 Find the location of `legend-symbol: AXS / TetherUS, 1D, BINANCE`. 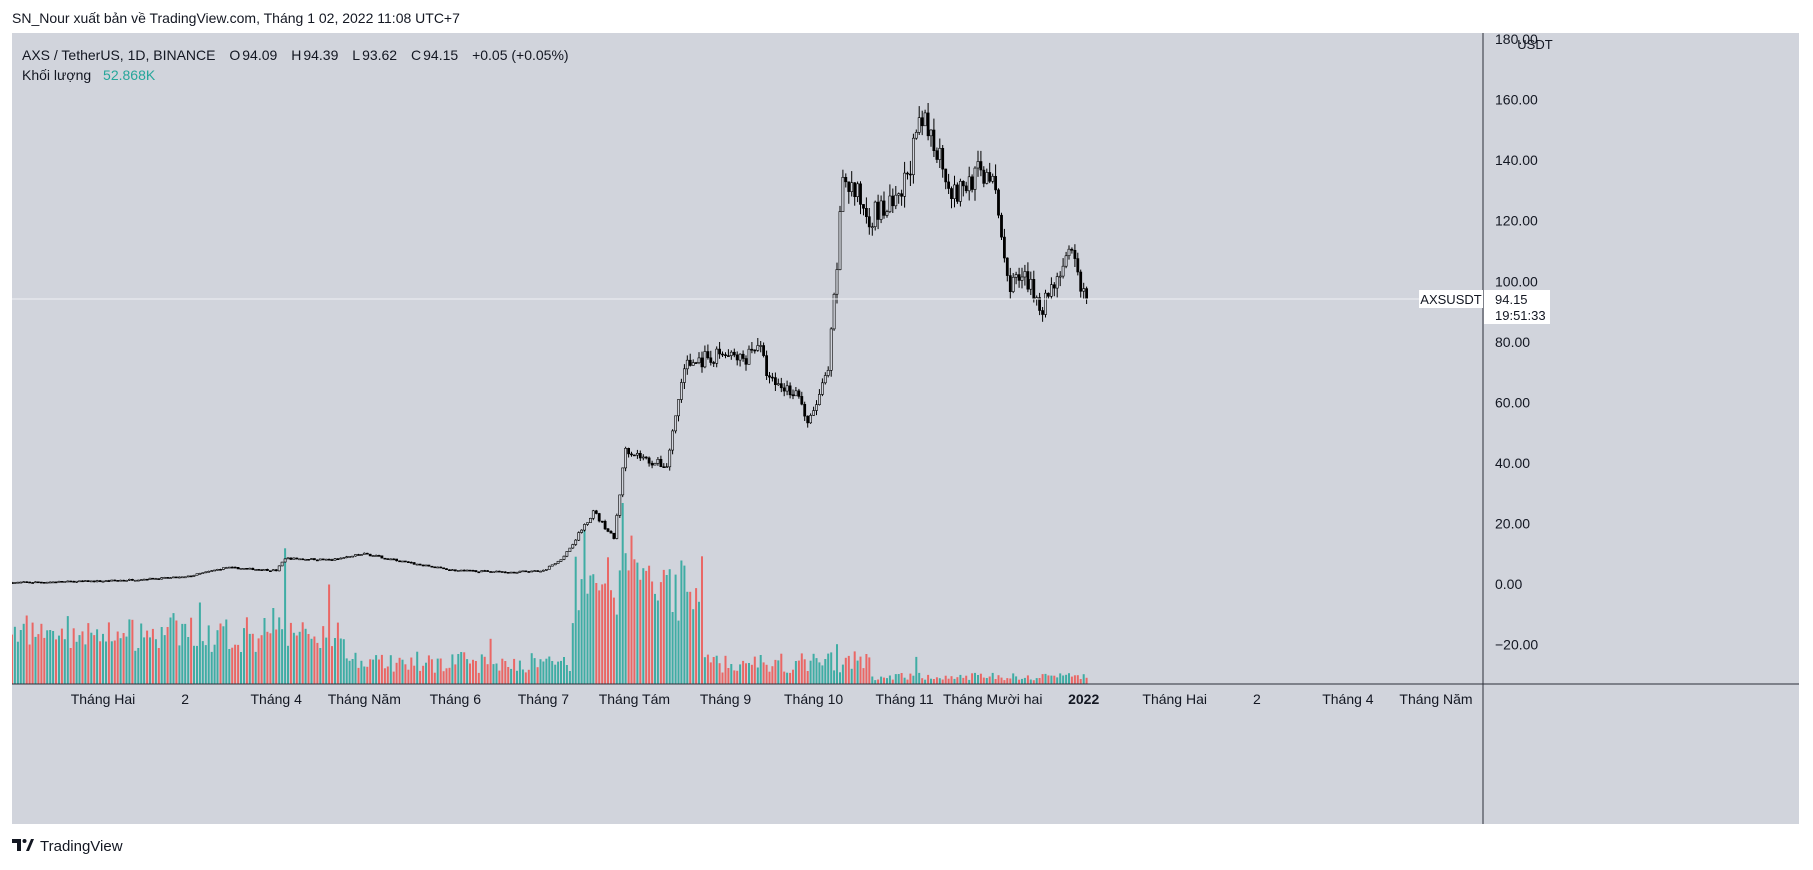

legend-symbol: AXS / TetherUS, 1D, BINANCE is located at coordinates (119, 55).